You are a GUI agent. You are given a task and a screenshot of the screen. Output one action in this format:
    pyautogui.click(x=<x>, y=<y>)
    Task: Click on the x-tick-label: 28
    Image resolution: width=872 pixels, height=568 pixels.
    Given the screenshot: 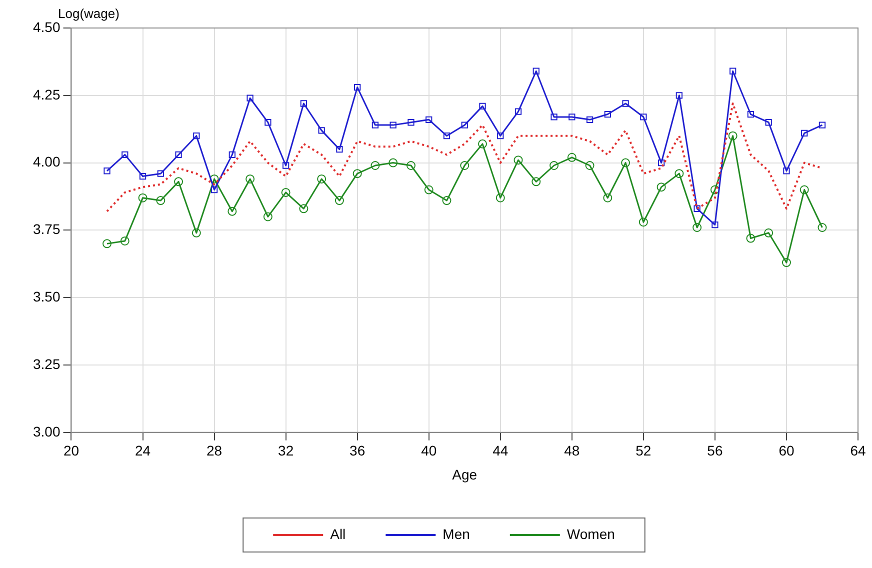 What is the action you would take?
    pyautogui.click(x=214, y=450)
    